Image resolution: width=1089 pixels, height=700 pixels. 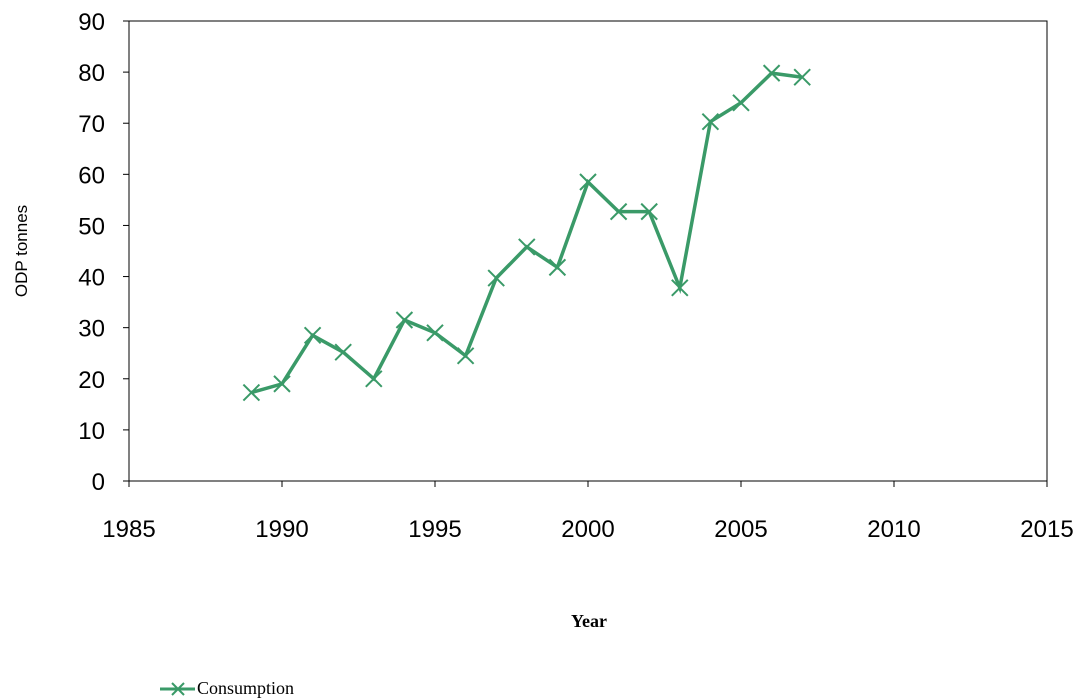 What do you see at coordinates (21, 251) in the screenshot?
I see `y-axis-label: ODP tonnes` at bounding box center [21, 251].